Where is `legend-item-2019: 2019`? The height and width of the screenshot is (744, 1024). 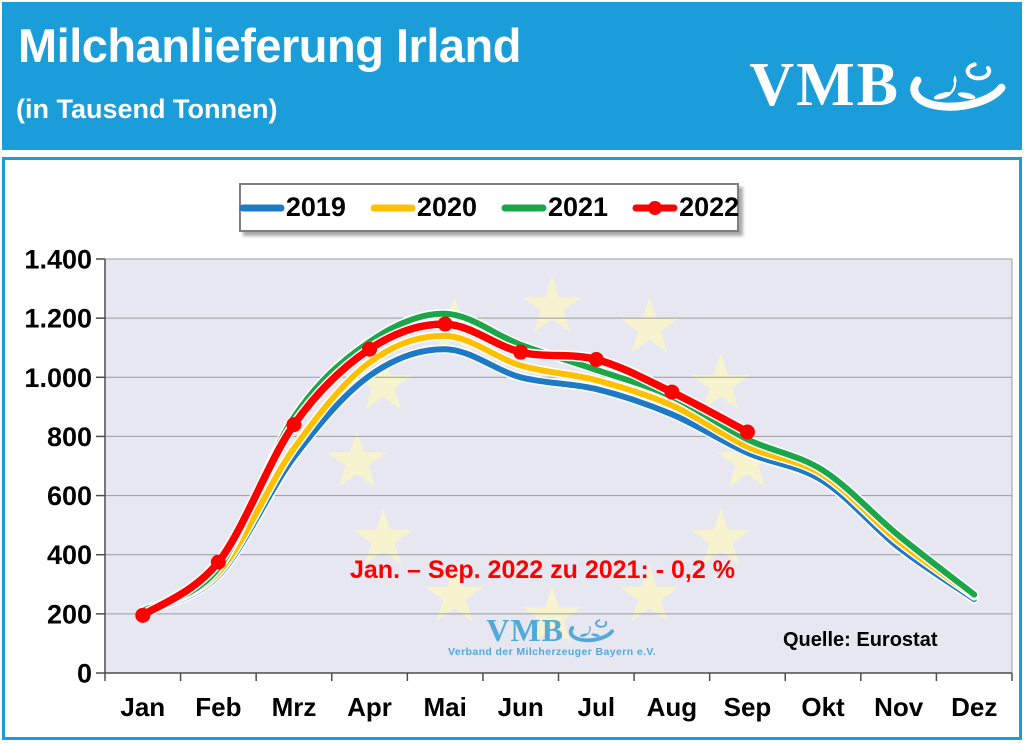 legend-item-2019: 2019 is located at coordinates (292, 207).